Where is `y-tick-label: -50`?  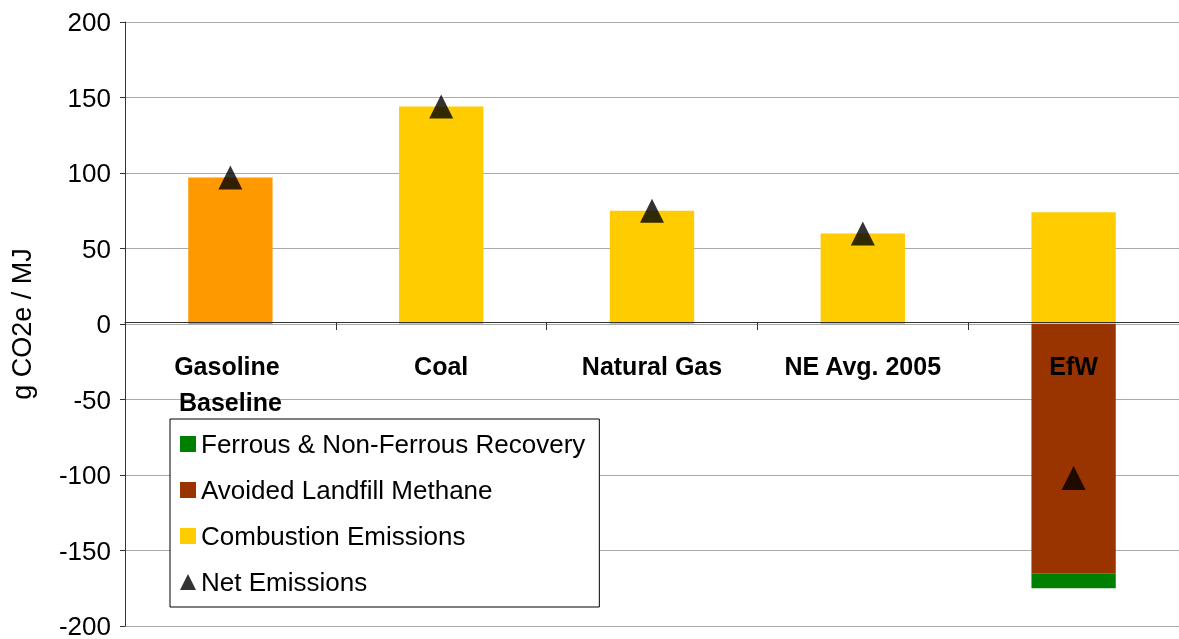 y-tick-label: -50 is located at coordinates (92, 399).